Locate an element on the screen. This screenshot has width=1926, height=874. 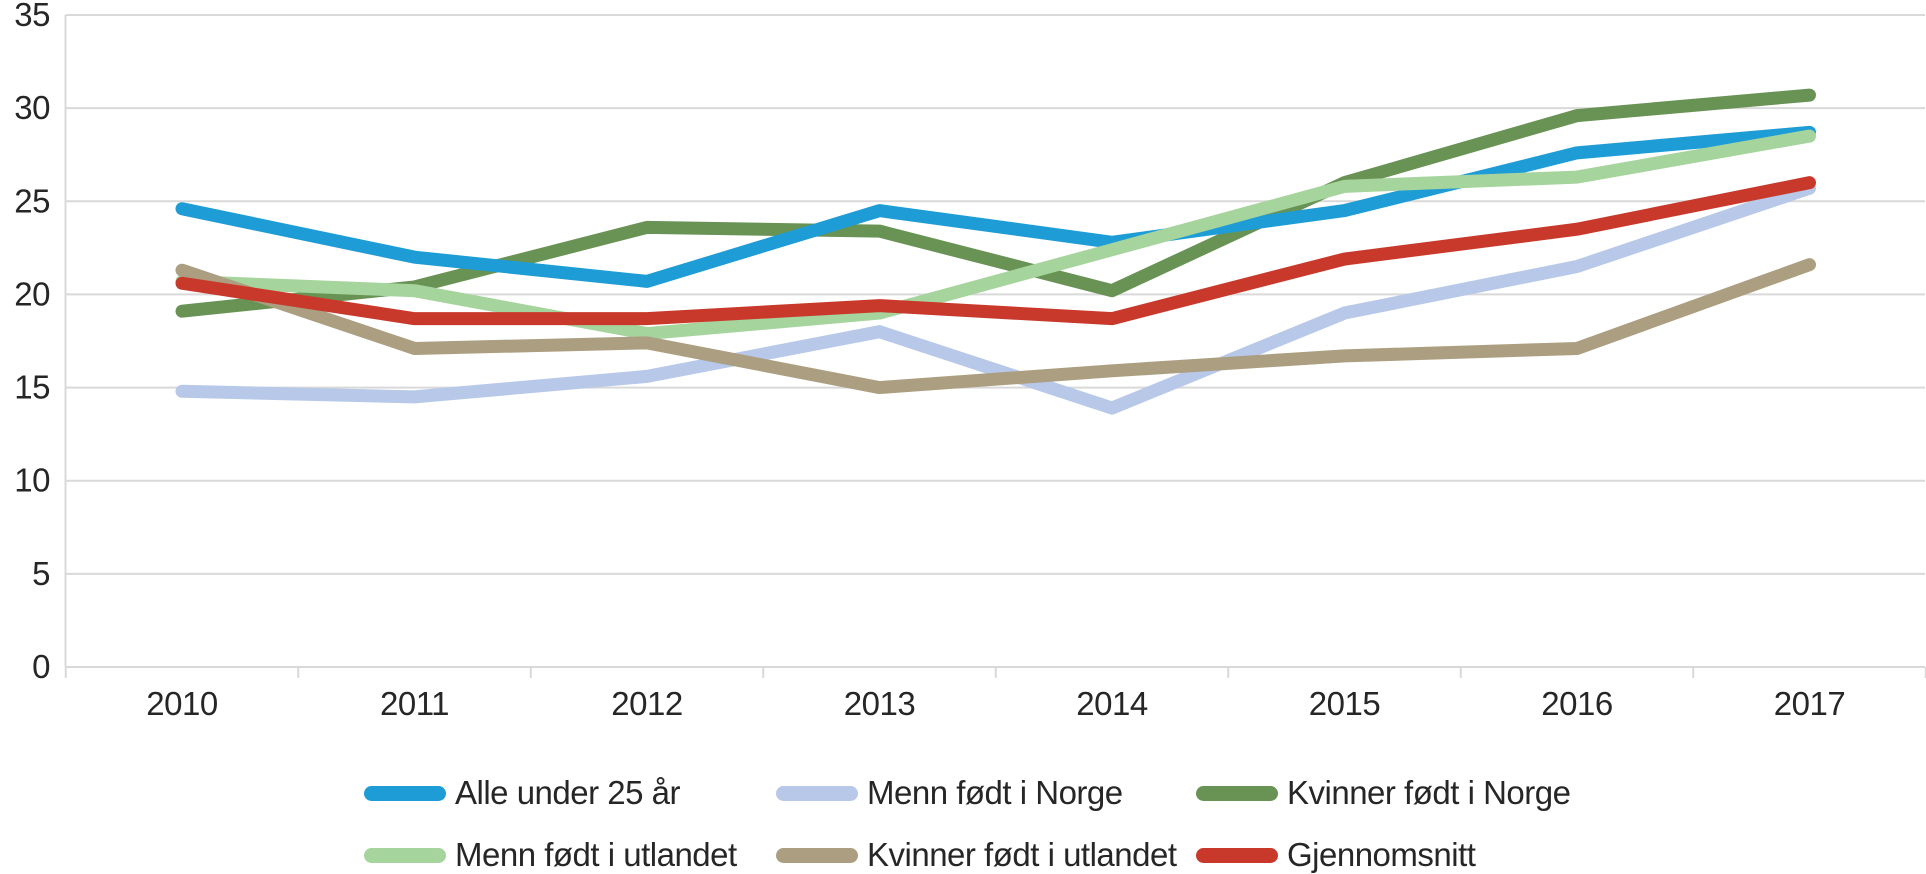
x-axis-label-2013: 2013 is located at coordinates (879, 703).